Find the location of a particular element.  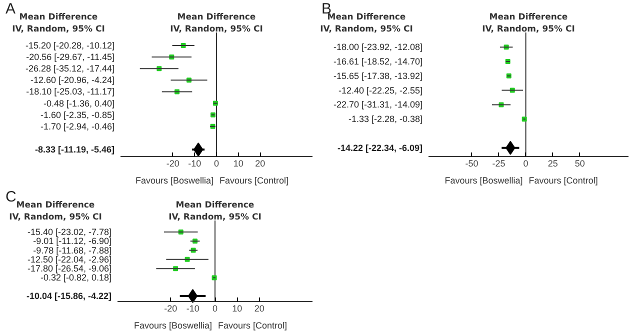

x-tick-label: 25 is located at coordinates (553, 163).